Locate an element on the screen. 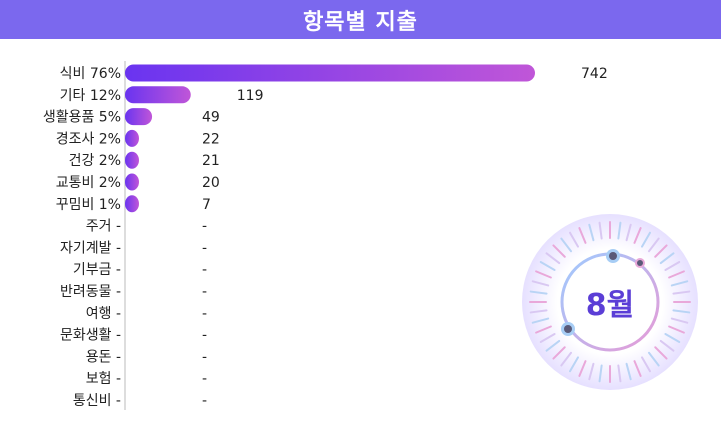 The image size is (721, 434). category-label: 자기계발 - is located at coordinates (90, 248).